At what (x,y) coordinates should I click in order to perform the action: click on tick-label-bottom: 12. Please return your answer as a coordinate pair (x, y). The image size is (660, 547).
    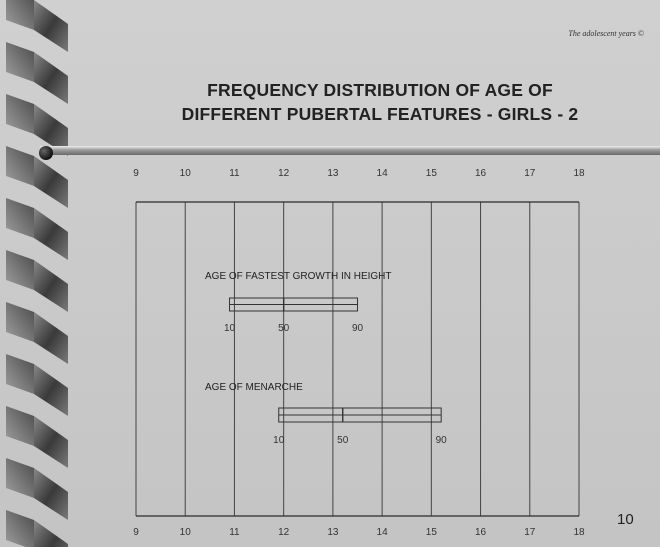
    Looking at the image, I should click on (284, 532).